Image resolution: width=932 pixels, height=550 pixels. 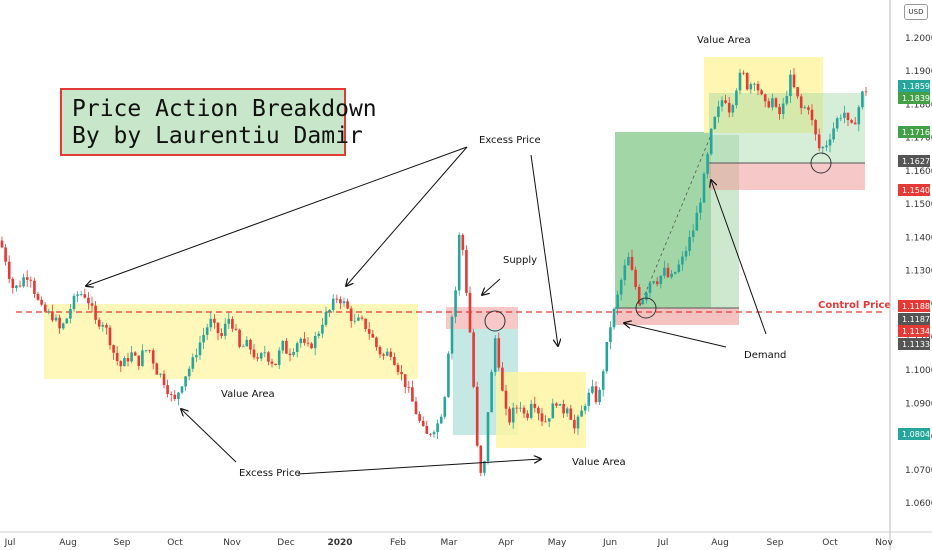 I want to click on x-tick-label: Aug, so click(x=720, y=543).